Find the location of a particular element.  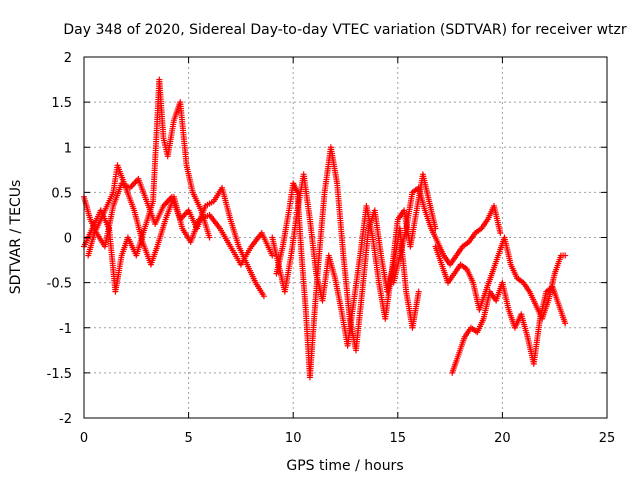

y-tick-label: 0 is located at coordinates (68, 239).